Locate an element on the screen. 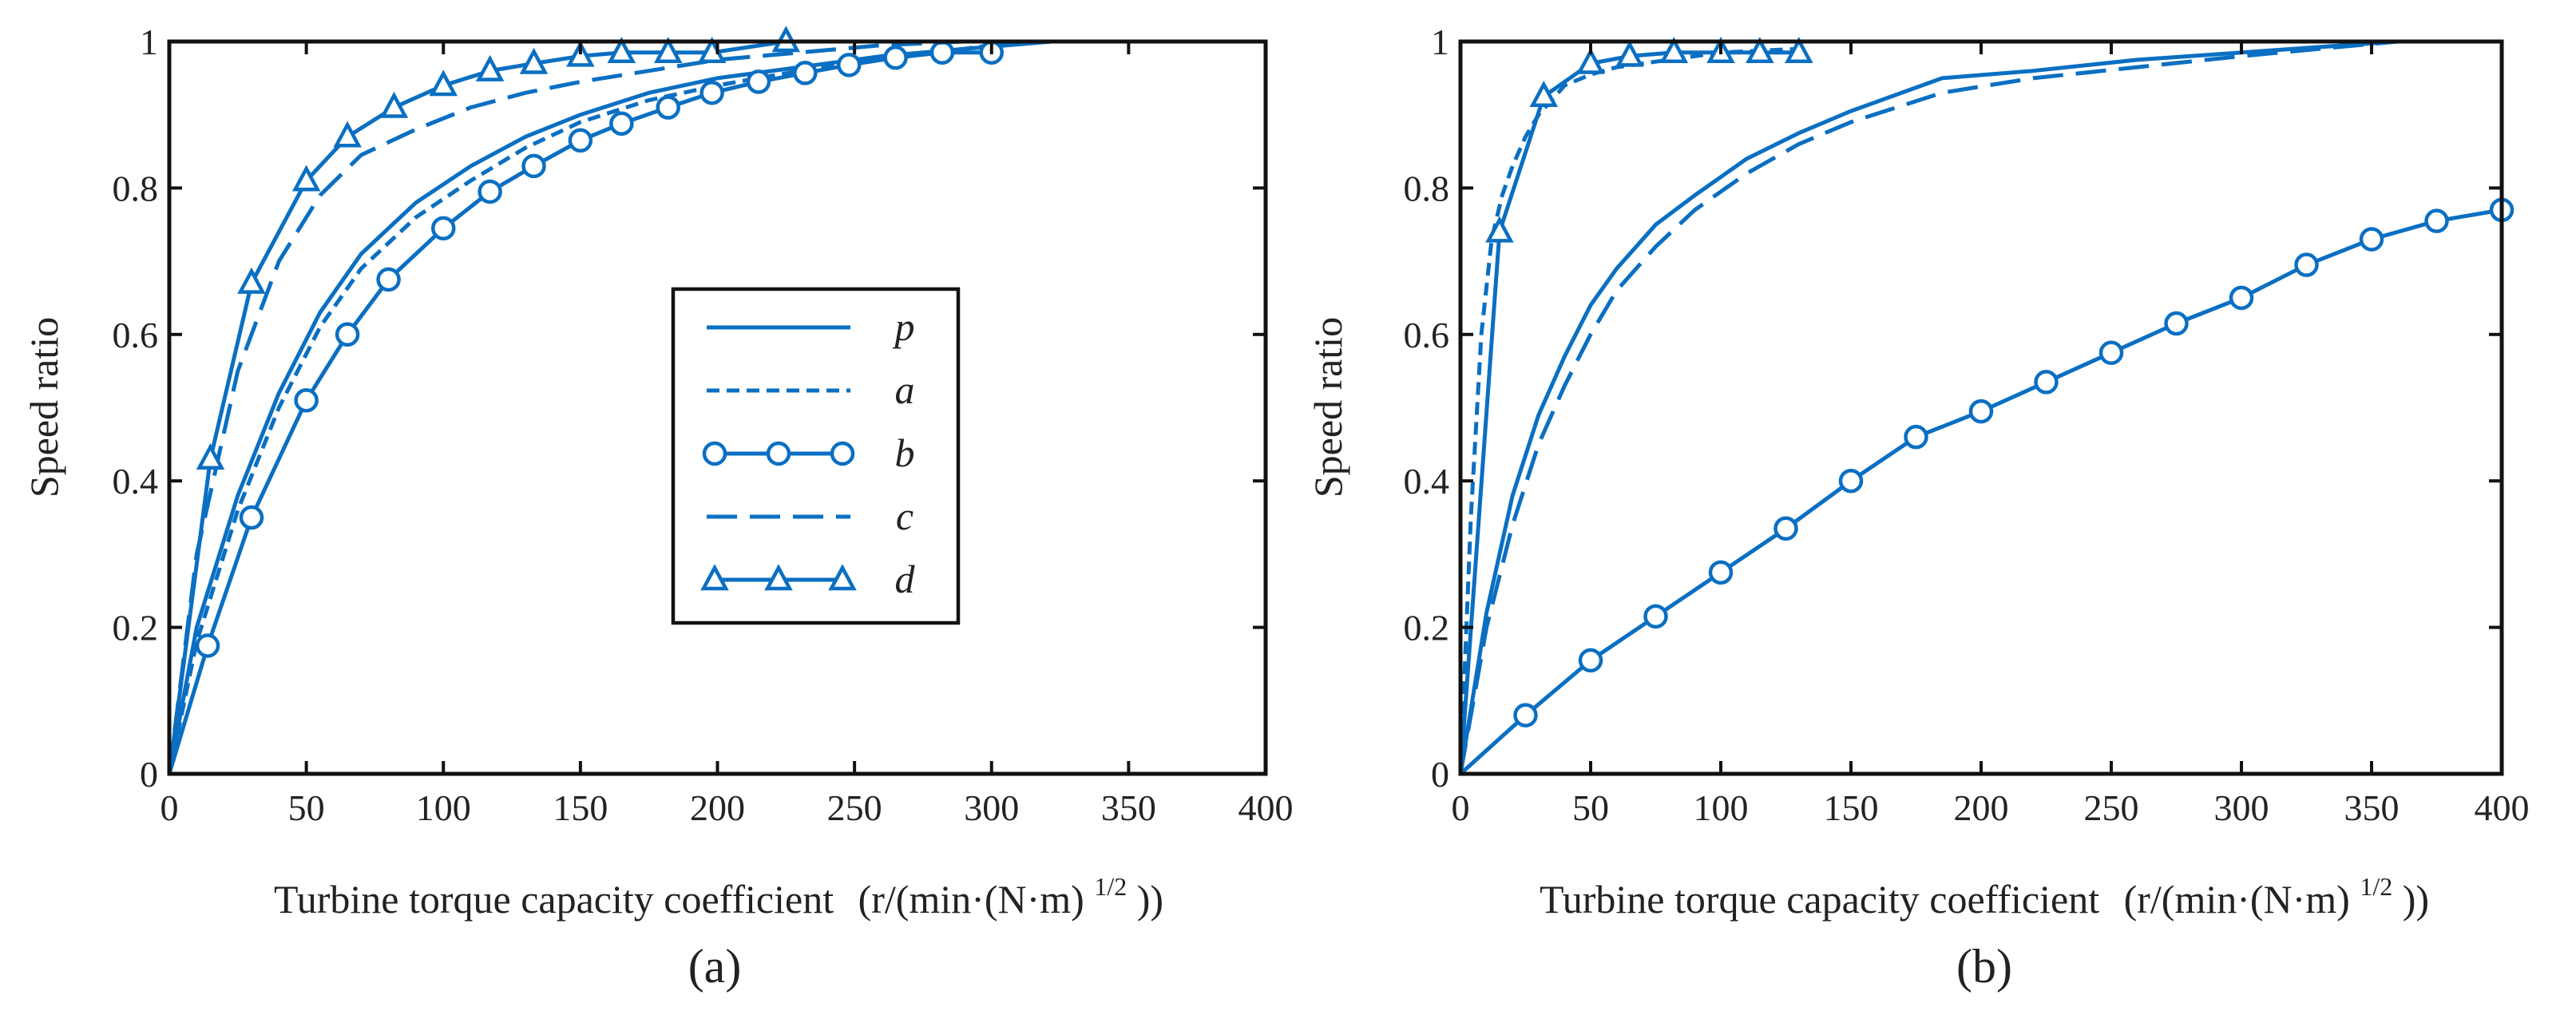 This screenshot has height=1015, width=2576. legend-label-a: a is located at coordinates (905, 389).